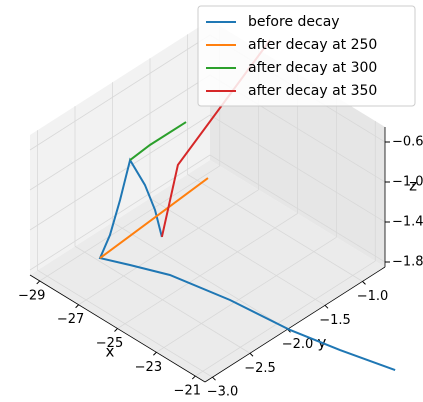 Image resolution: width=423 pixels, height=402 pixels. I want to click on legend-label: after decay at 350, so click(312, 91).